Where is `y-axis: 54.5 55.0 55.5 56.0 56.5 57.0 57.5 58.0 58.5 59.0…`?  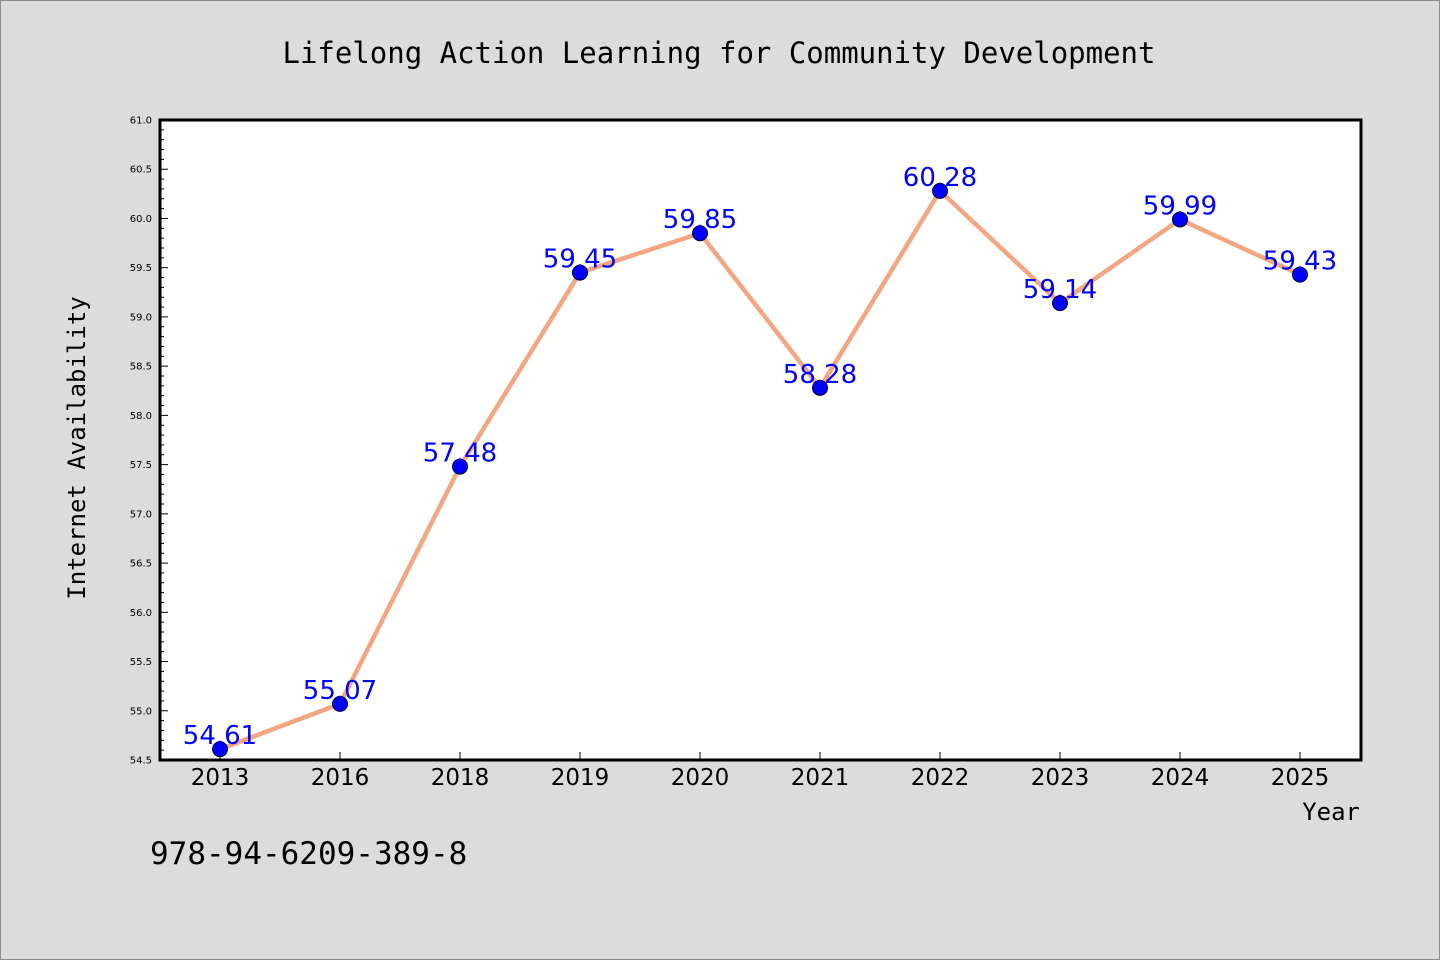 y-axis: 54.5 55.0 55.5 56.0 56.5 57.0 57.5 58.0 58.5 59.0… is located at coordinates (149, 441).